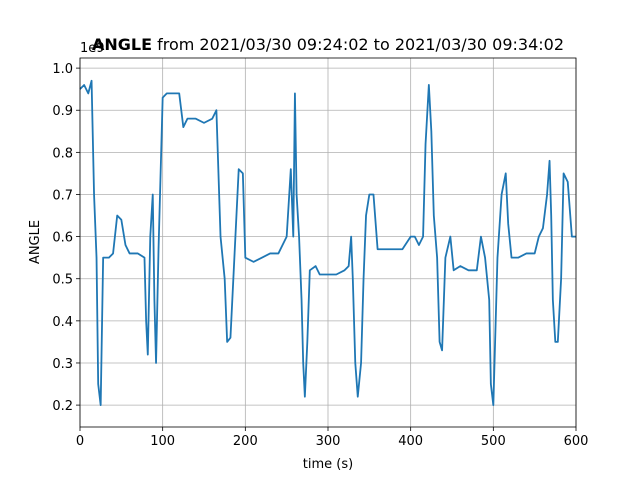 Image resolution: width=640 pixels, height=480 pixels. Describe the element at coordinates (35, 242) in the screenshot. I see `y-axis-label: ANGLE` at that location.